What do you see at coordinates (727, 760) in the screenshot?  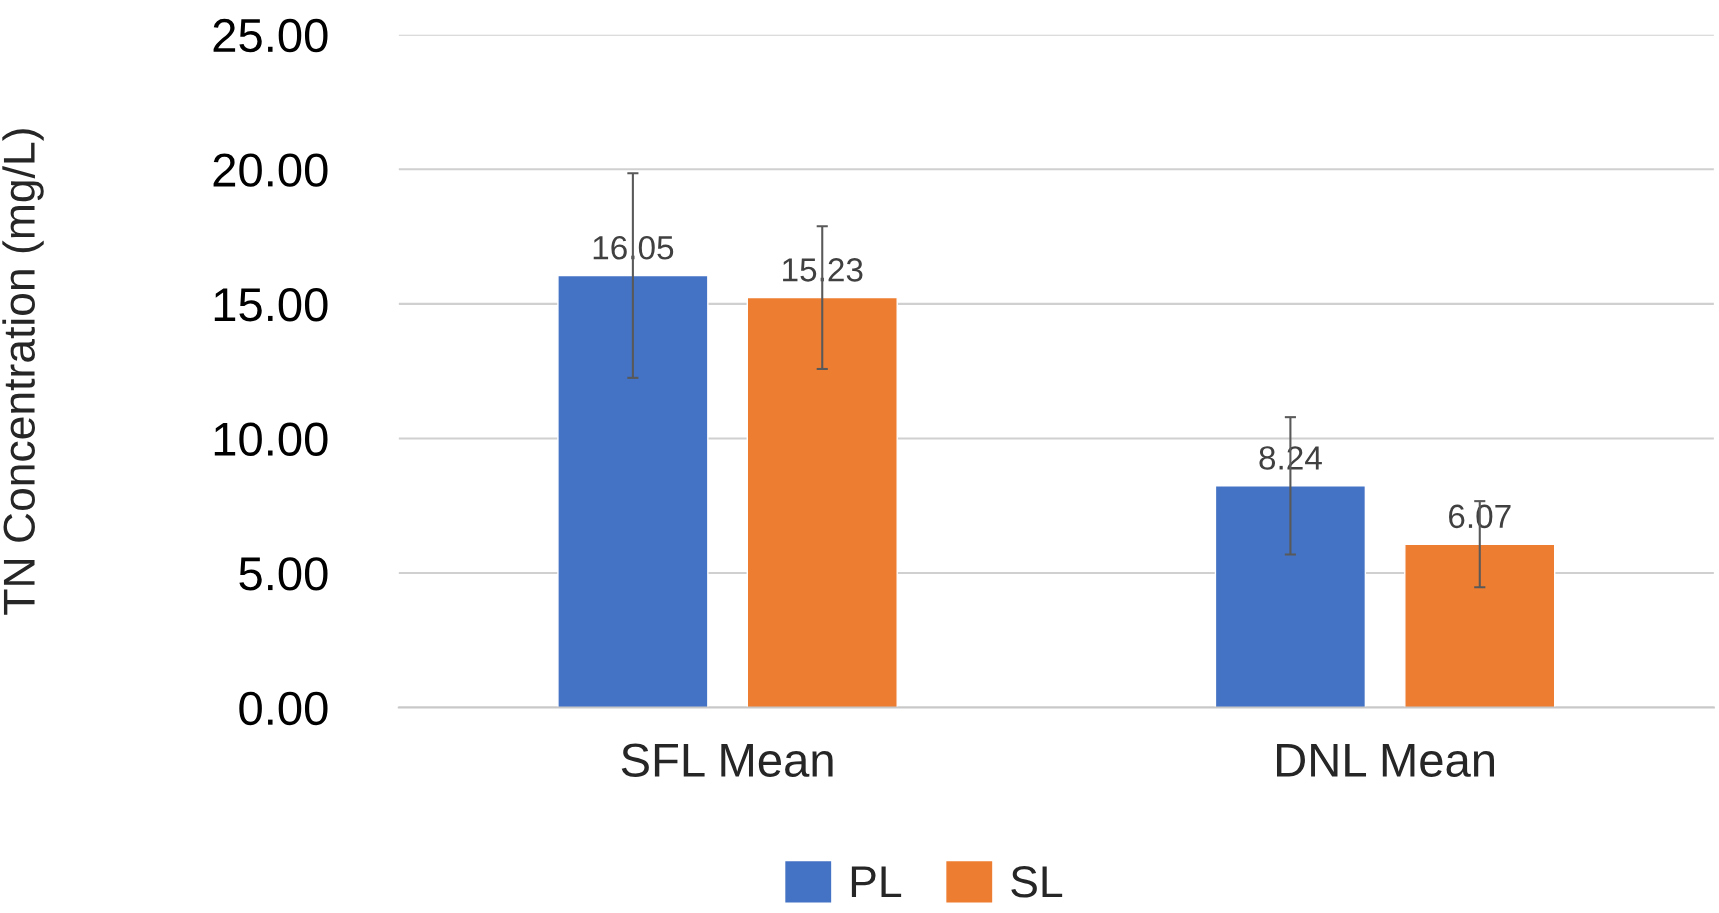 I see `x-tick-label: SFL Mean` at bounding box center [727, 760].